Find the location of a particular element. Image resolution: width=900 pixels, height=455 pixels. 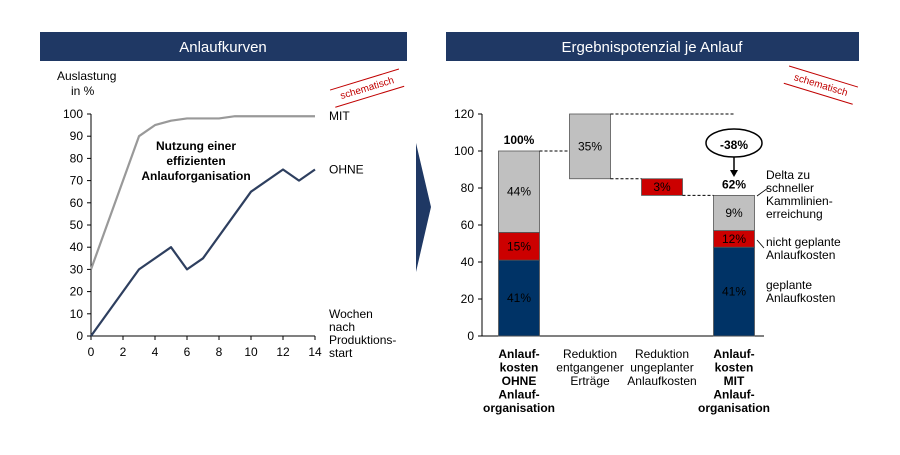

center-arrow is located at coordinates (423, 207).